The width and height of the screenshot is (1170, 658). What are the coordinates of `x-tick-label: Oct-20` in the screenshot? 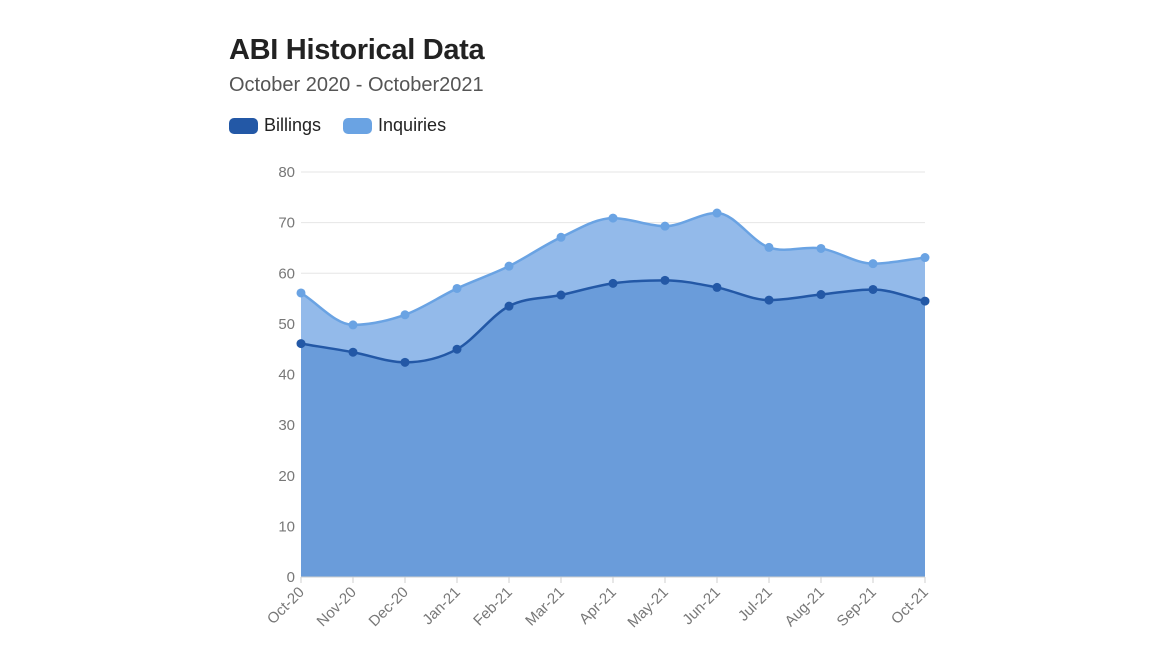 It's located at (286, 606).